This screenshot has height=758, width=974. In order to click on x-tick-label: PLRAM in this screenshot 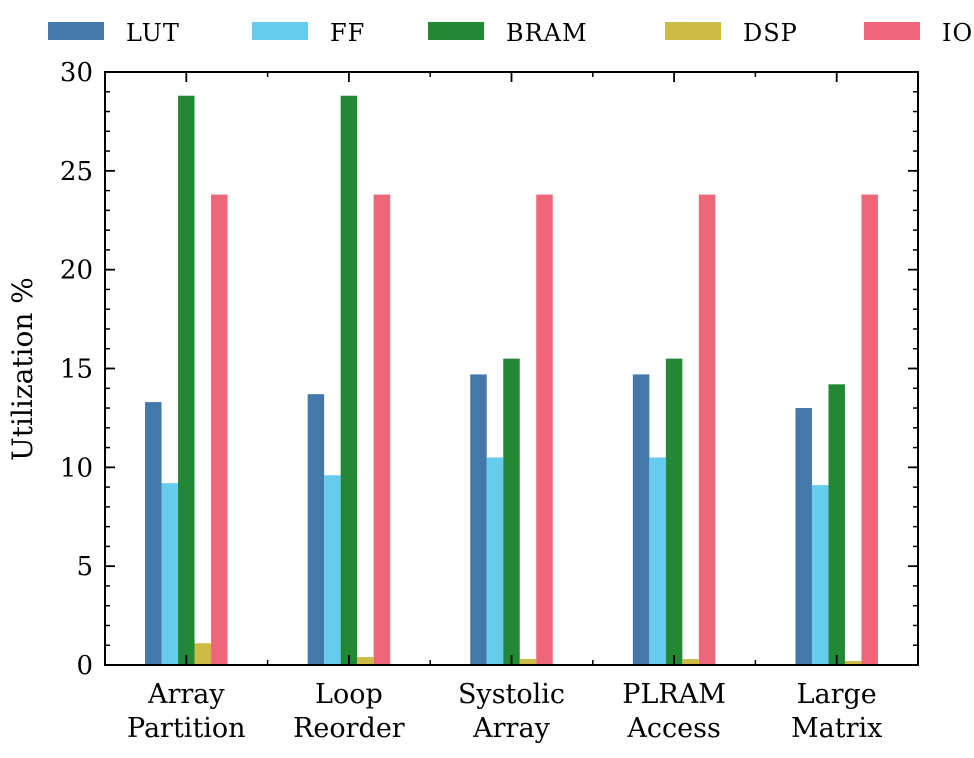, I will do `click(674, 694)`.